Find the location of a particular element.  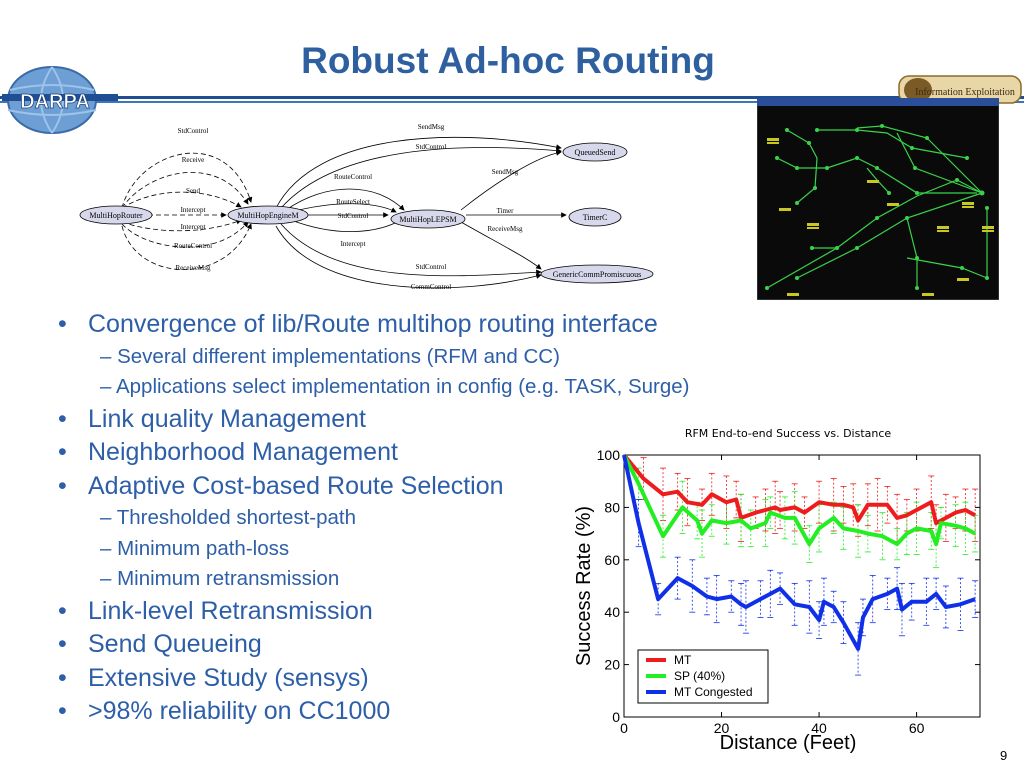

node-multihoprouter: MultiHopRouter is located at coordinates (116, 215).